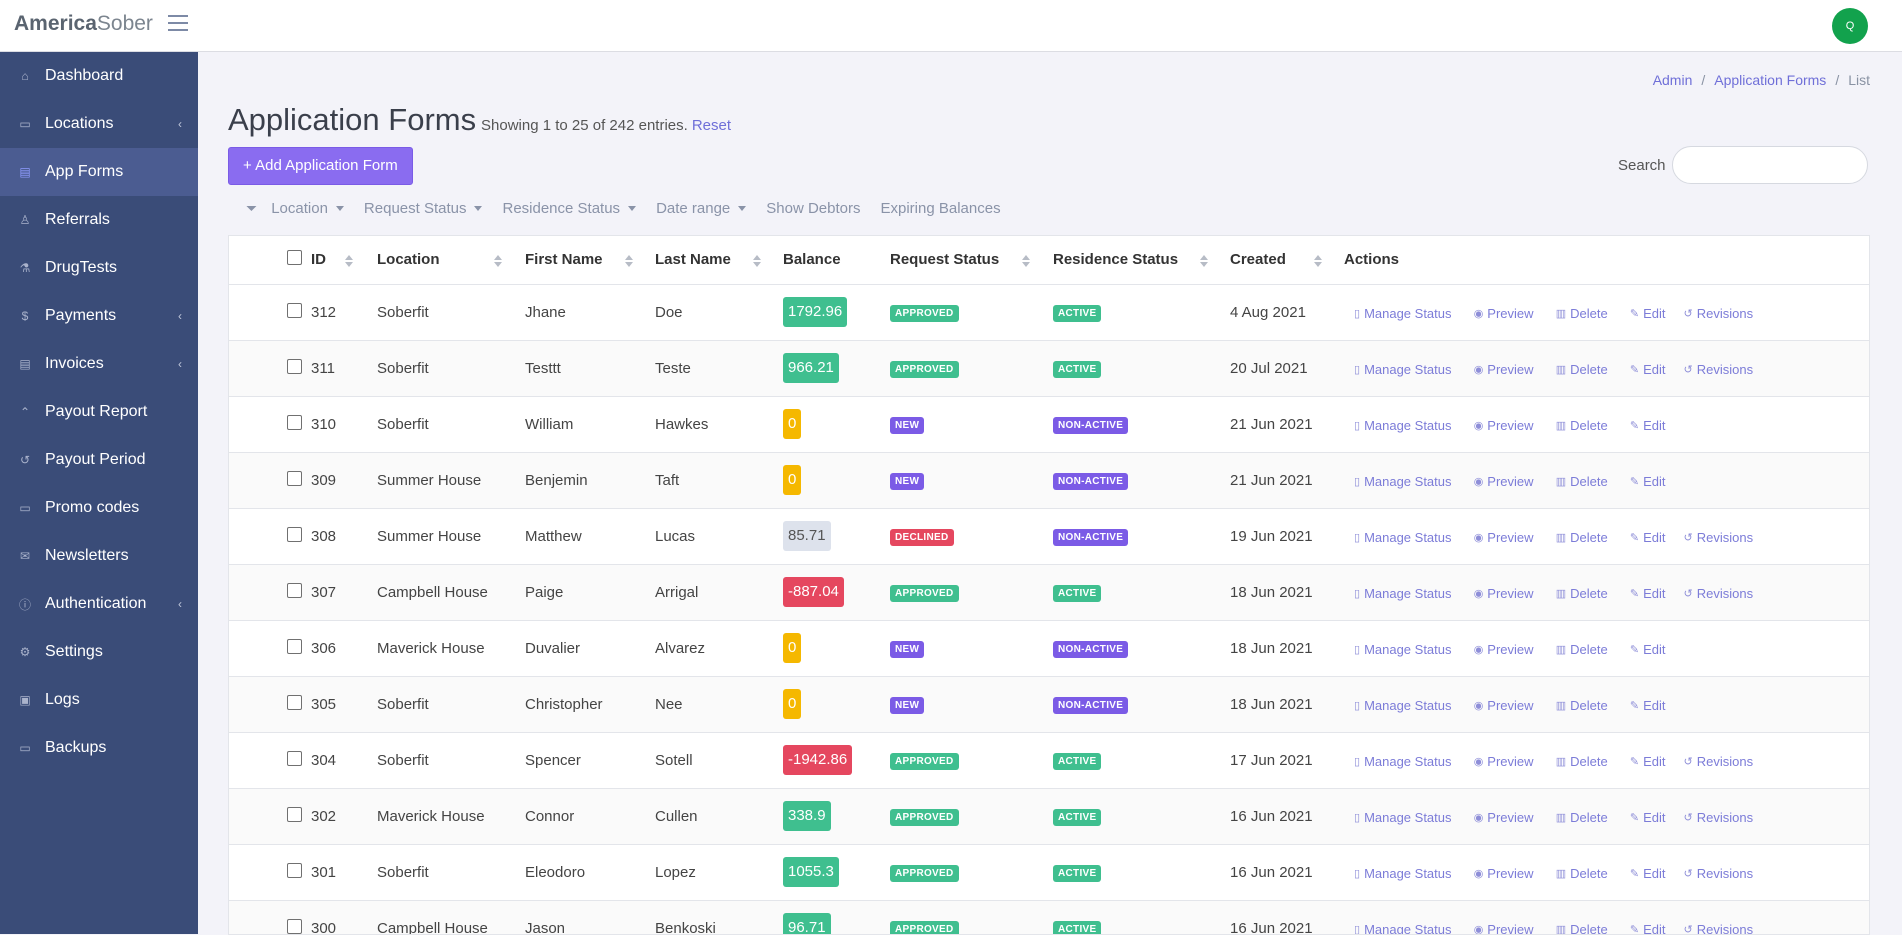  Describe the element at coordinates (701, 208) in the screenshot. I see `filter-date-range: Date range` at that location.